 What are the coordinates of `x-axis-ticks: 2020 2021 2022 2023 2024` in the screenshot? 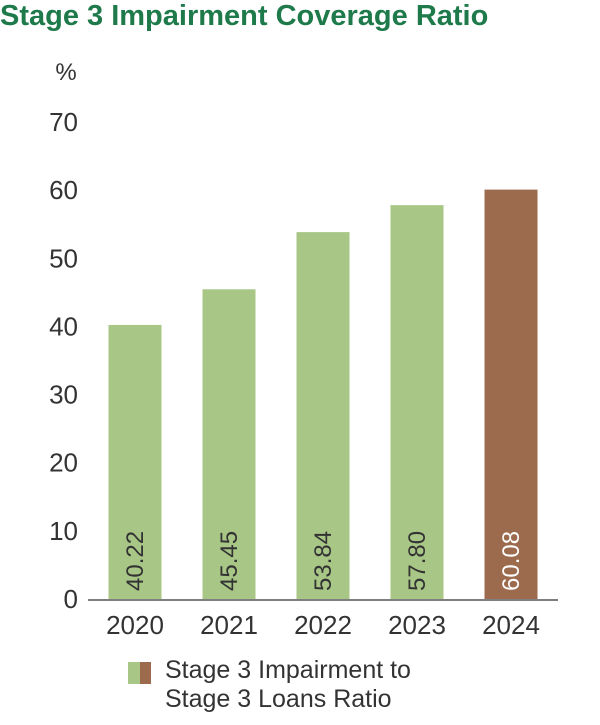 It's located at (323, 625).